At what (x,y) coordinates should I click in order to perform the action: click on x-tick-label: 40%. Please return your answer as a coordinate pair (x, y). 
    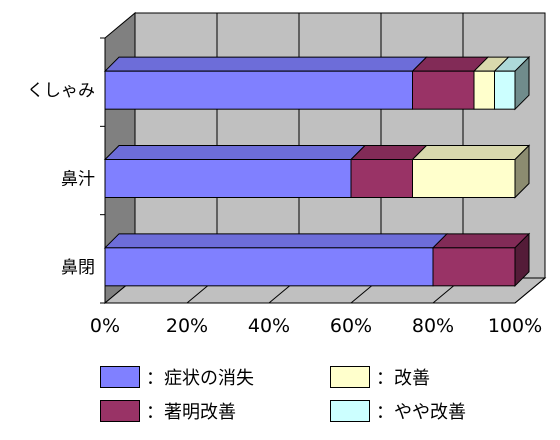
    Looking at the image, I should click on (269, 326).